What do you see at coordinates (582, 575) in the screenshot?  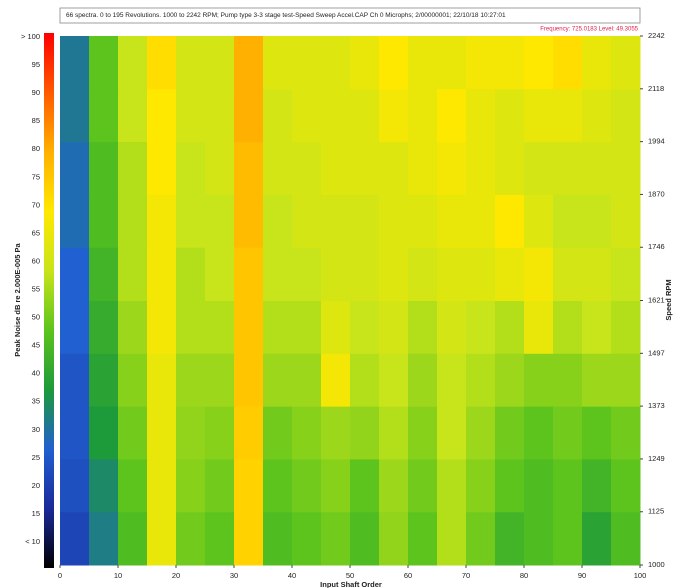 I see `x-tick-label: 90` at bounding box center [582, 575].